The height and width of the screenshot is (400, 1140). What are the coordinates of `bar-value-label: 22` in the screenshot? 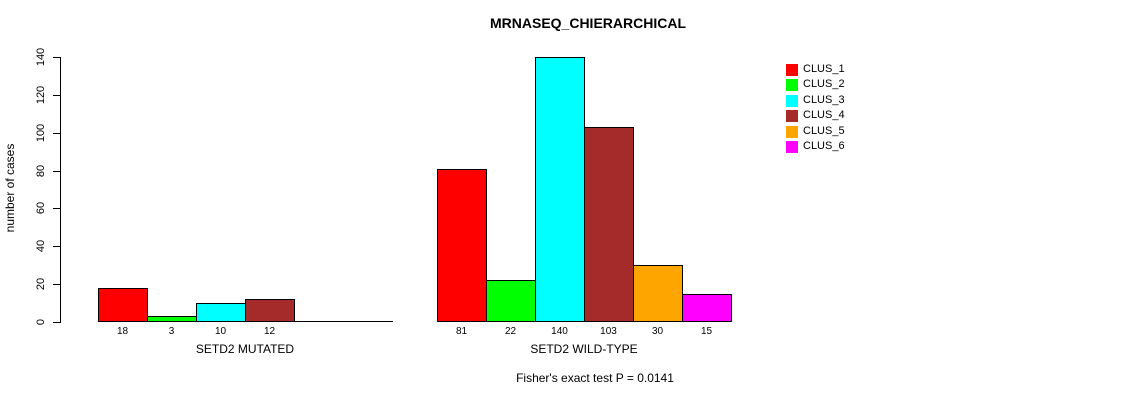 It's located at (510, 331).